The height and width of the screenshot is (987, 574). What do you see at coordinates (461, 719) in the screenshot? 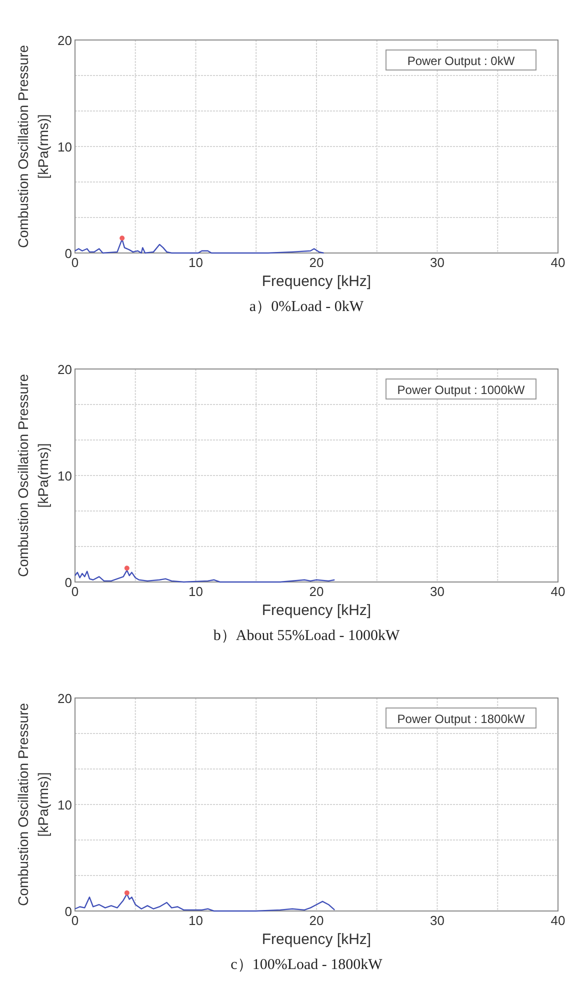
I see `annotation: Power Output : 1800kW` at bounding box center [461, 719].